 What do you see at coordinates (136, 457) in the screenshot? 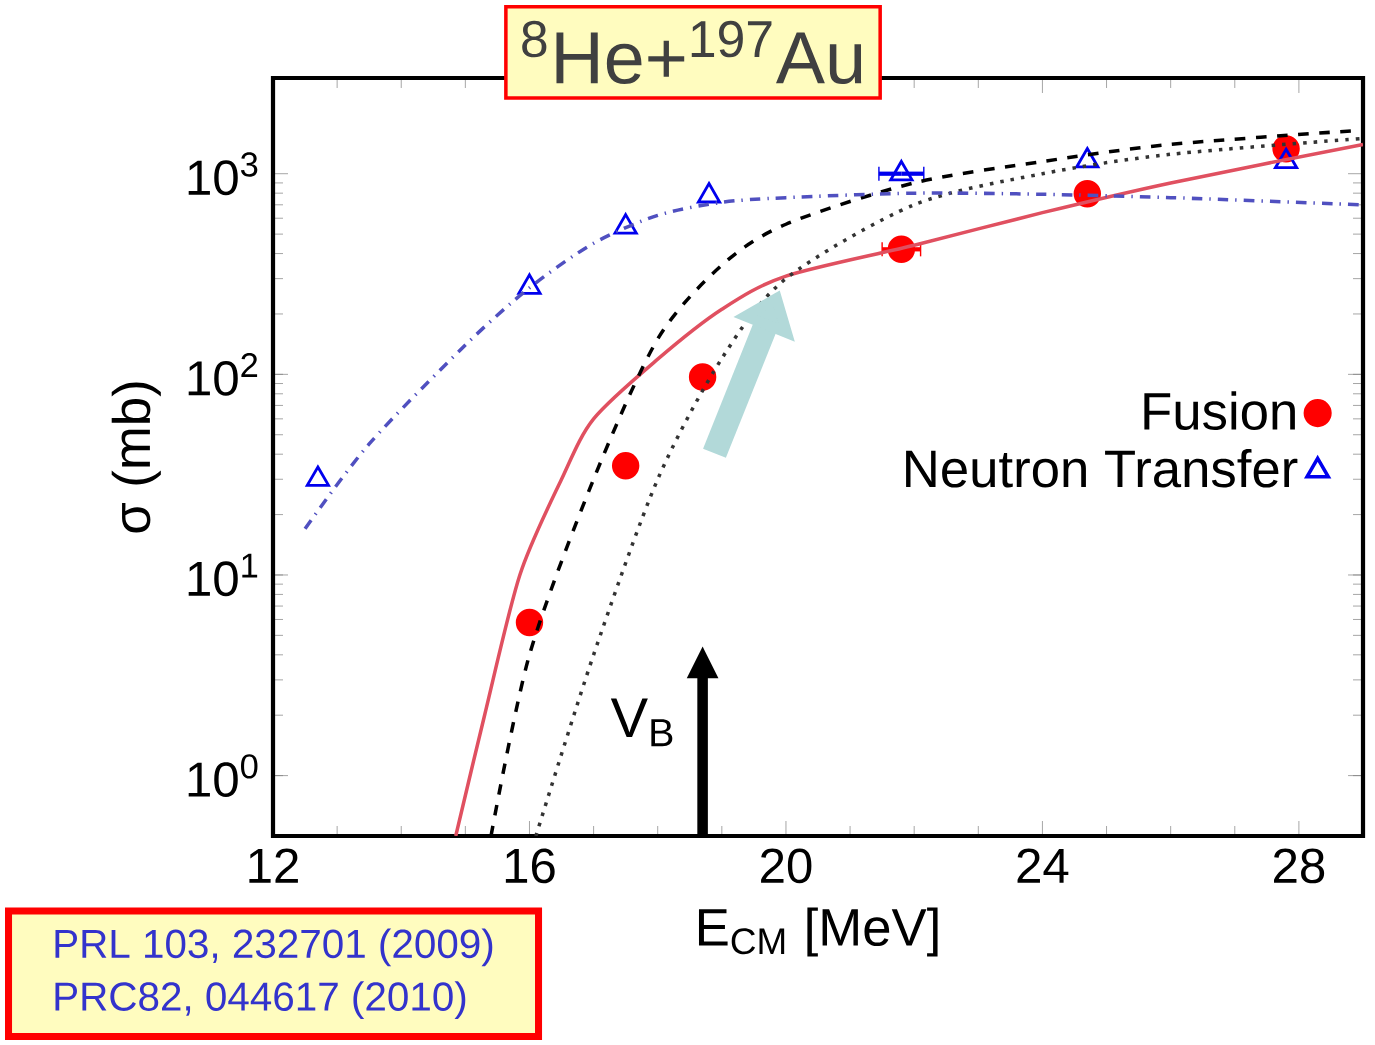
I see `y-axis-title: σ (mb)` at bounding box center [136, 457].